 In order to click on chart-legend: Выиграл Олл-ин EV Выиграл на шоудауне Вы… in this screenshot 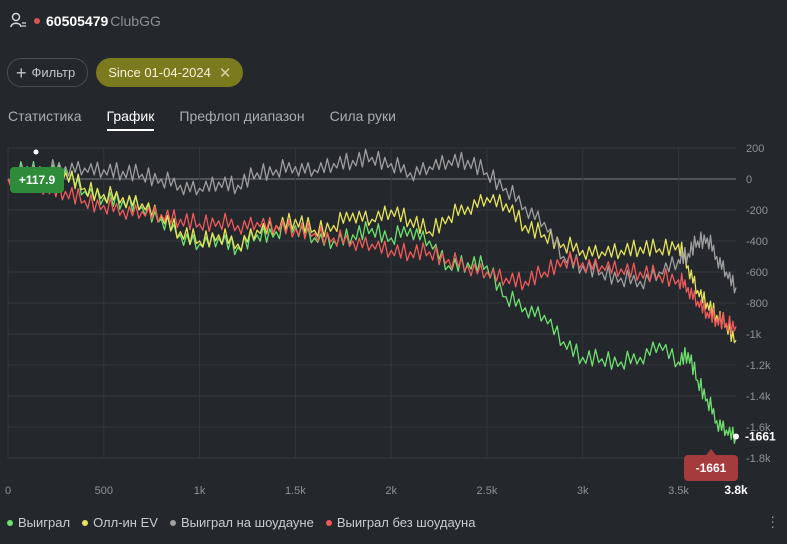, I will do `click(241, 522)`.